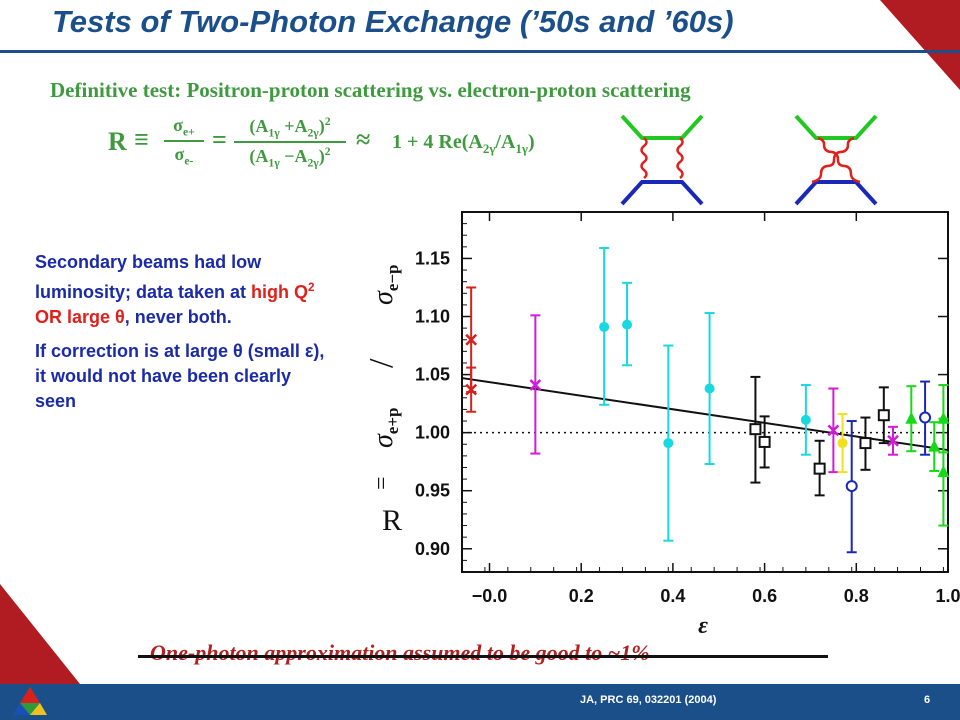  Describe the element at coordinates (392, 520) in the screenshot. I see `ylabel-R: R` at that location.